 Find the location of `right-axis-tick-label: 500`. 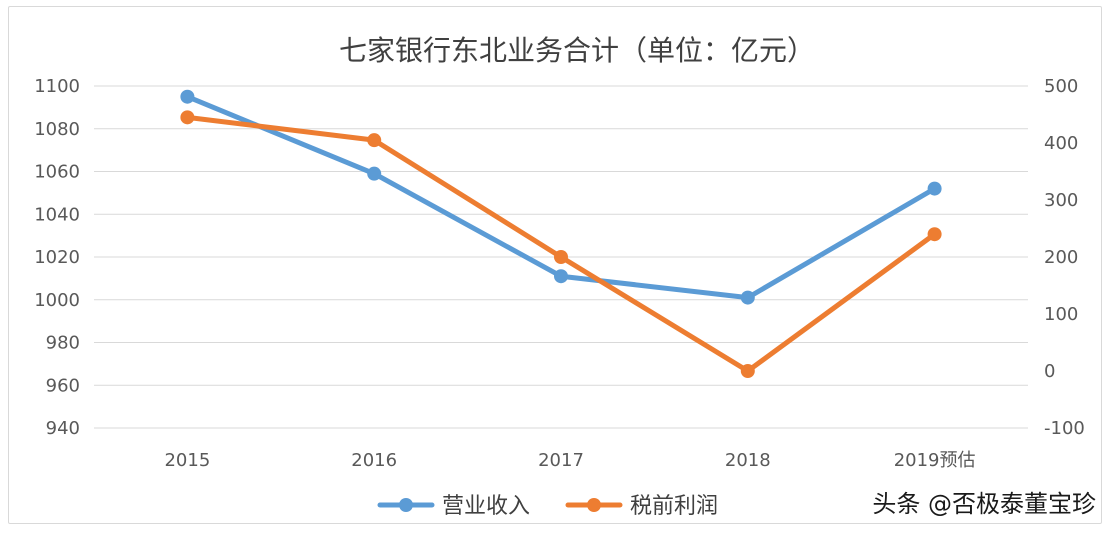

right-axis-tick-label: 500 is located at coordinates (1061, 86).